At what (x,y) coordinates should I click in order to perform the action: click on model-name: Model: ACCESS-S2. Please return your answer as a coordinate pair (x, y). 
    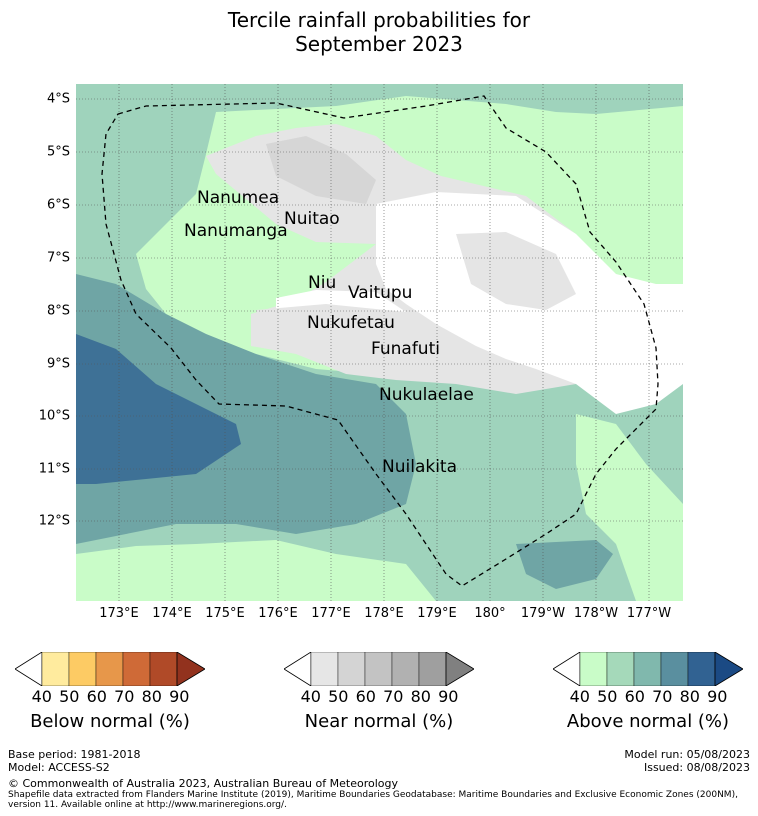
    Looking at the image, I should click on (59, 767).